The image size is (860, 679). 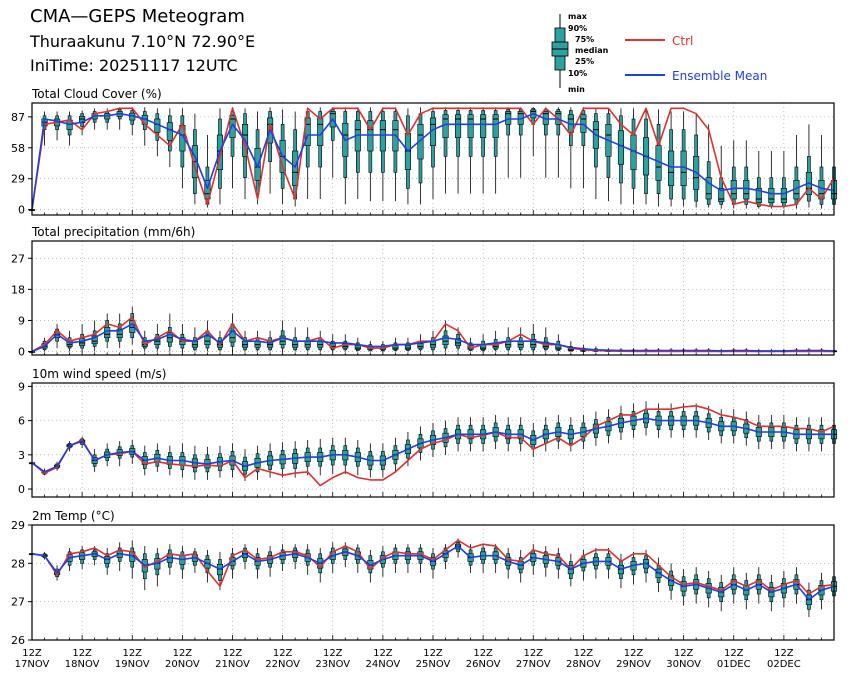 I want to click on location-label: Thuraakunu 7.10°N 72.90°E, so click(x=143, y=41).